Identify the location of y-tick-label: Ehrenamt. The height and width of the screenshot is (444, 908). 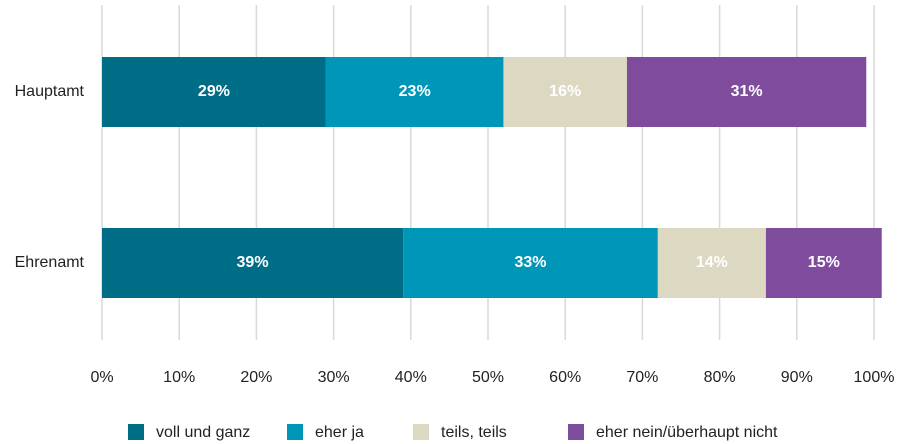
(50, 262).